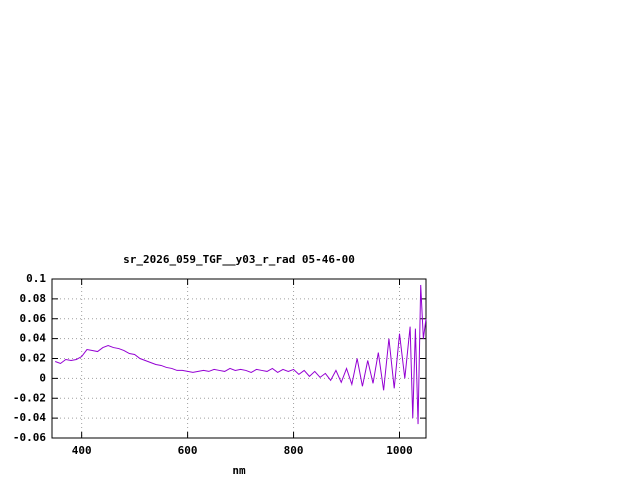 Image resolution: width=640 pixels, height=480 pixels. Describe the element at coordinates (239, 470) in the screenshot. I see `x-axis-label: nm` at that location.